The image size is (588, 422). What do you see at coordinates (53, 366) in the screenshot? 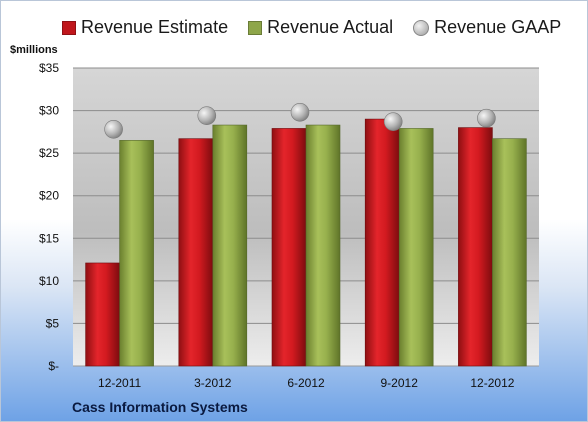
I see `y-tick-label: $-` at bounding box center [53, 366].